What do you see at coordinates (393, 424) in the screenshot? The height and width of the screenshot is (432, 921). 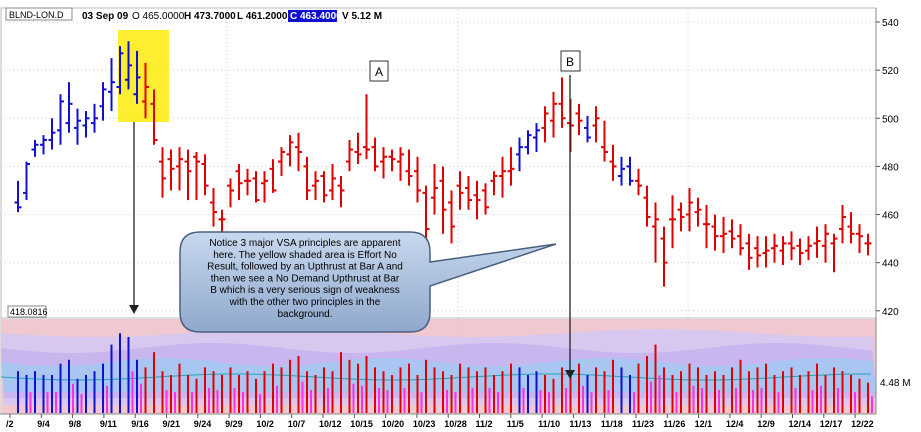 I see `x-tick-label: 10/20` at bounding box center [393, 424].